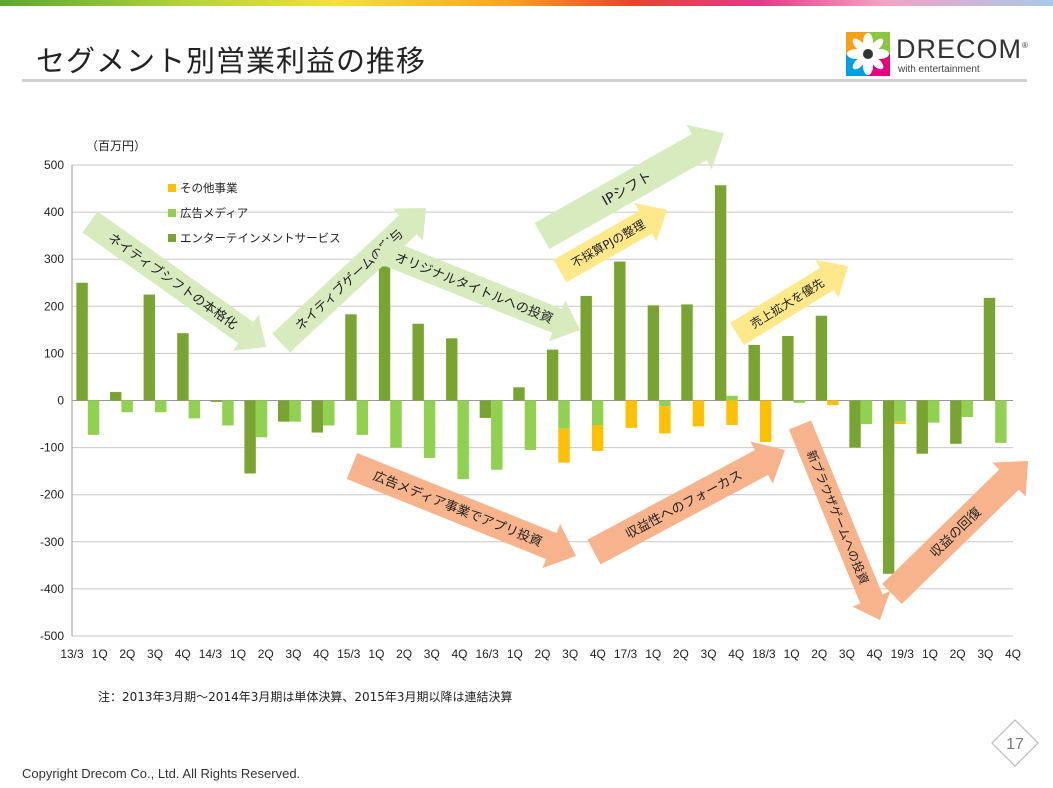  Describe the element at coordinates (54, 165) in the screenshot. I see `y-tick-label: 500` at that location.